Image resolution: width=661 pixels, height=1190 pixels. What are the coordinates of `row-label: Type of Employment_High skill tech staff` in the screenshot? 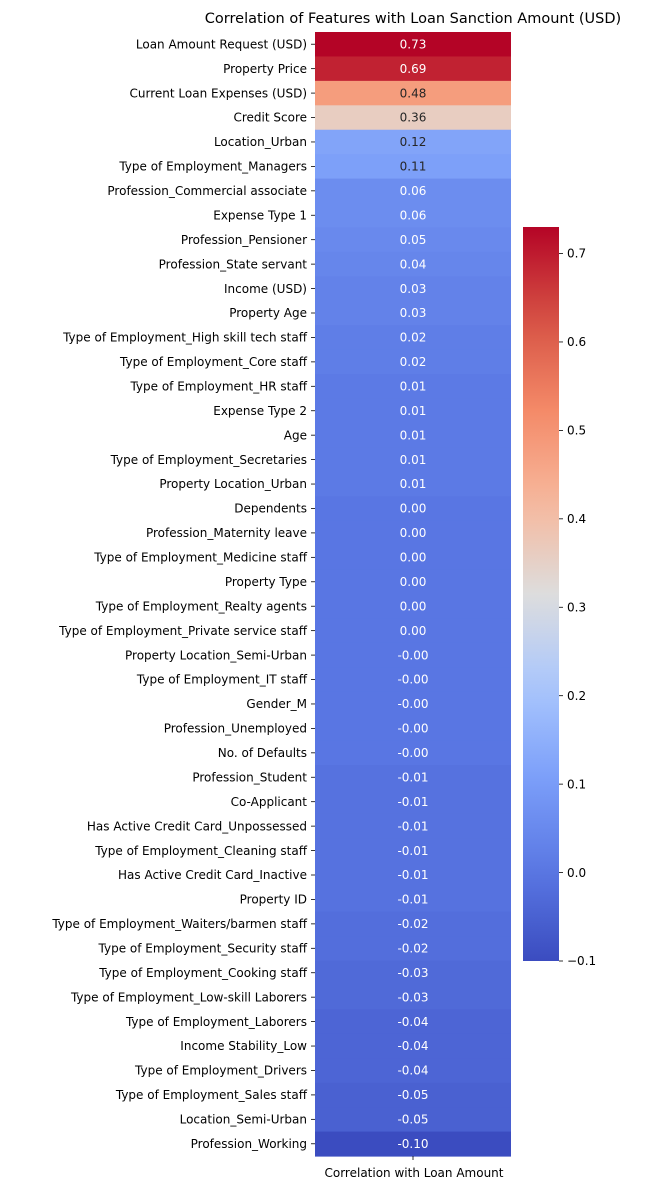 It's located at (185, 338).